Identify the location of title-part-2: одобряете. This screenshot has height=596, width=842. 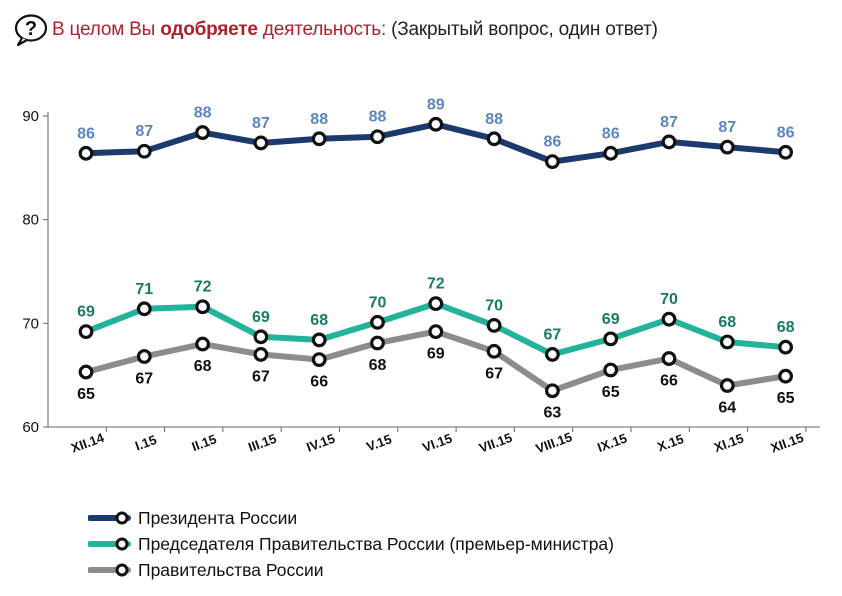
(209, 29).